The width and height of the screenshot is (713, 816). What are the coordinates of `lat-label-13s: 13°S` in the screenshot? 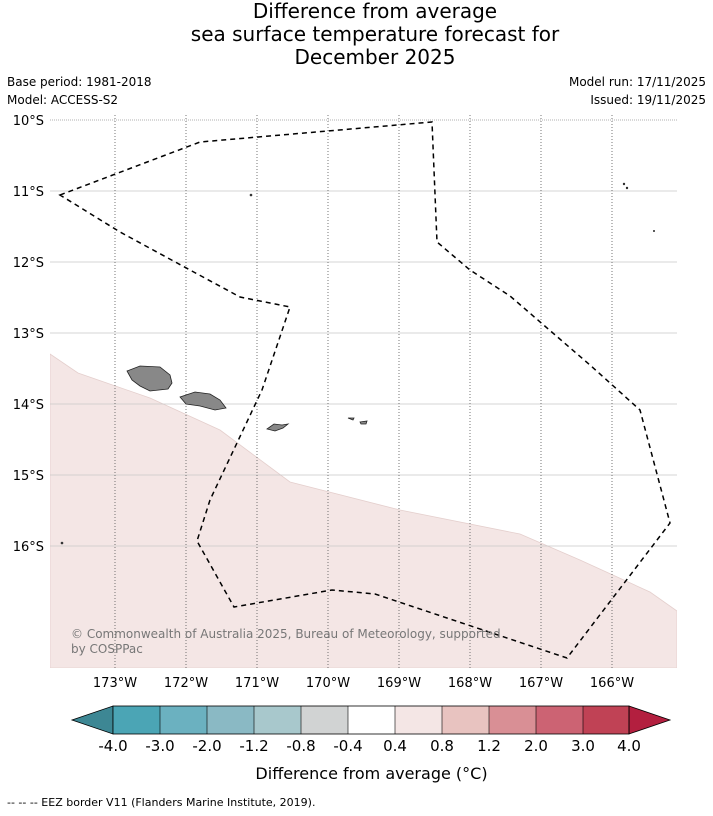 It's located at (28, 334).